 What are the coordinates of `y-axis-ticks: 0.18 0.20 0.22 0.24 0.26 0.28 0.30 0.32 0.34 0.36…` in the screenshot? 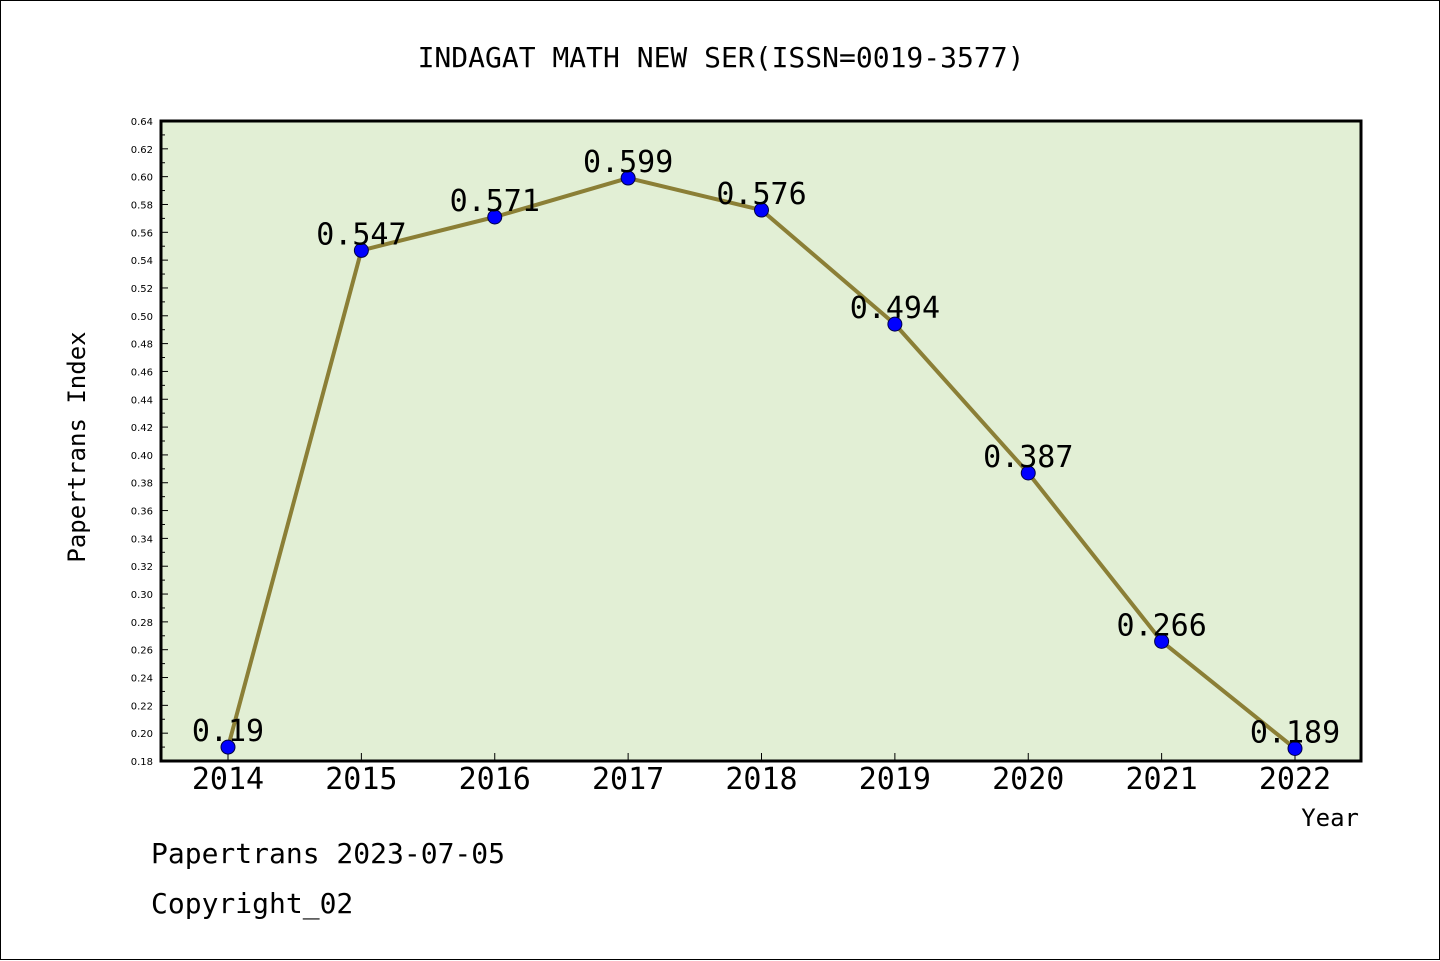 It's located at (149, 442).